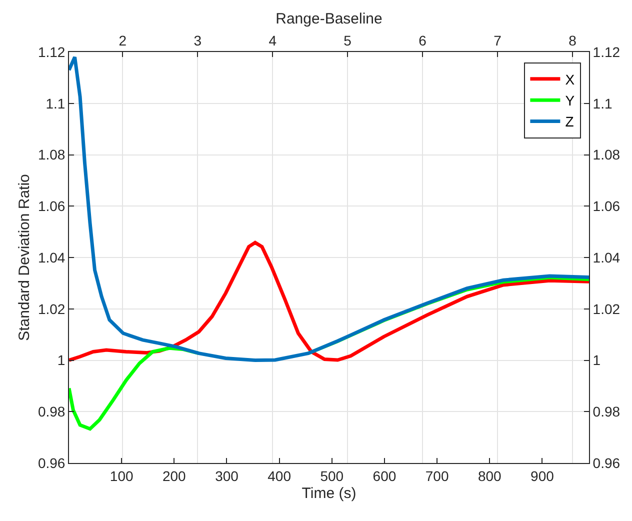 The width and height of the screenshot is (632, 521). What do you see at coordinates (606, 308) in the screenshot?
I see `y2-tick-label: 1.02` at bounding box center [606, 308].